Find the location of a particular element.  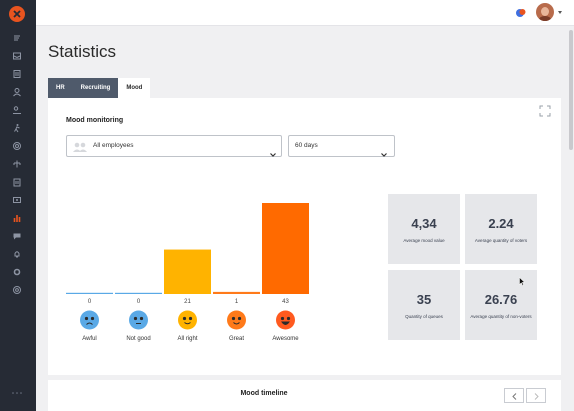

chevron-right-icon is located at coordinates (536, 396).